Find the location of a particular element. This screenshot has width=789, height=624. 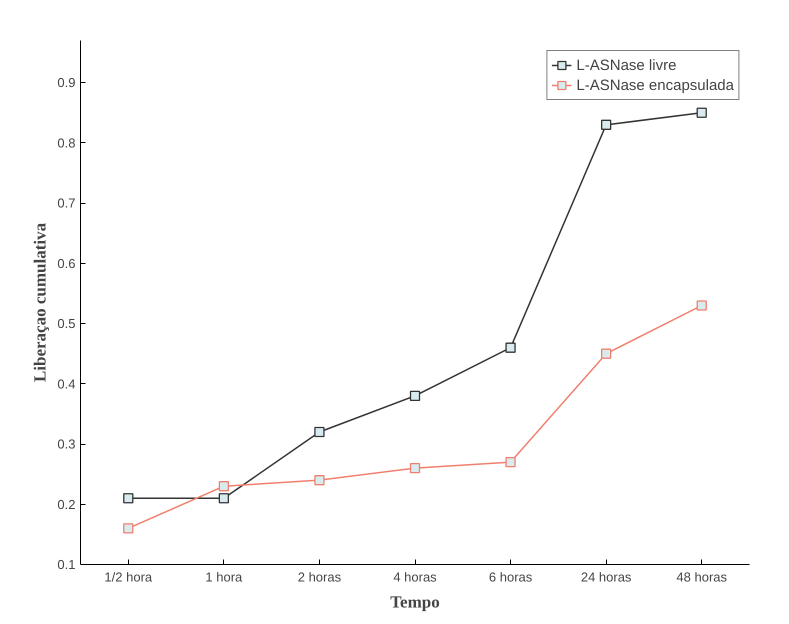

x-tick-label: 6 horas is located at coordinates (510, 577).